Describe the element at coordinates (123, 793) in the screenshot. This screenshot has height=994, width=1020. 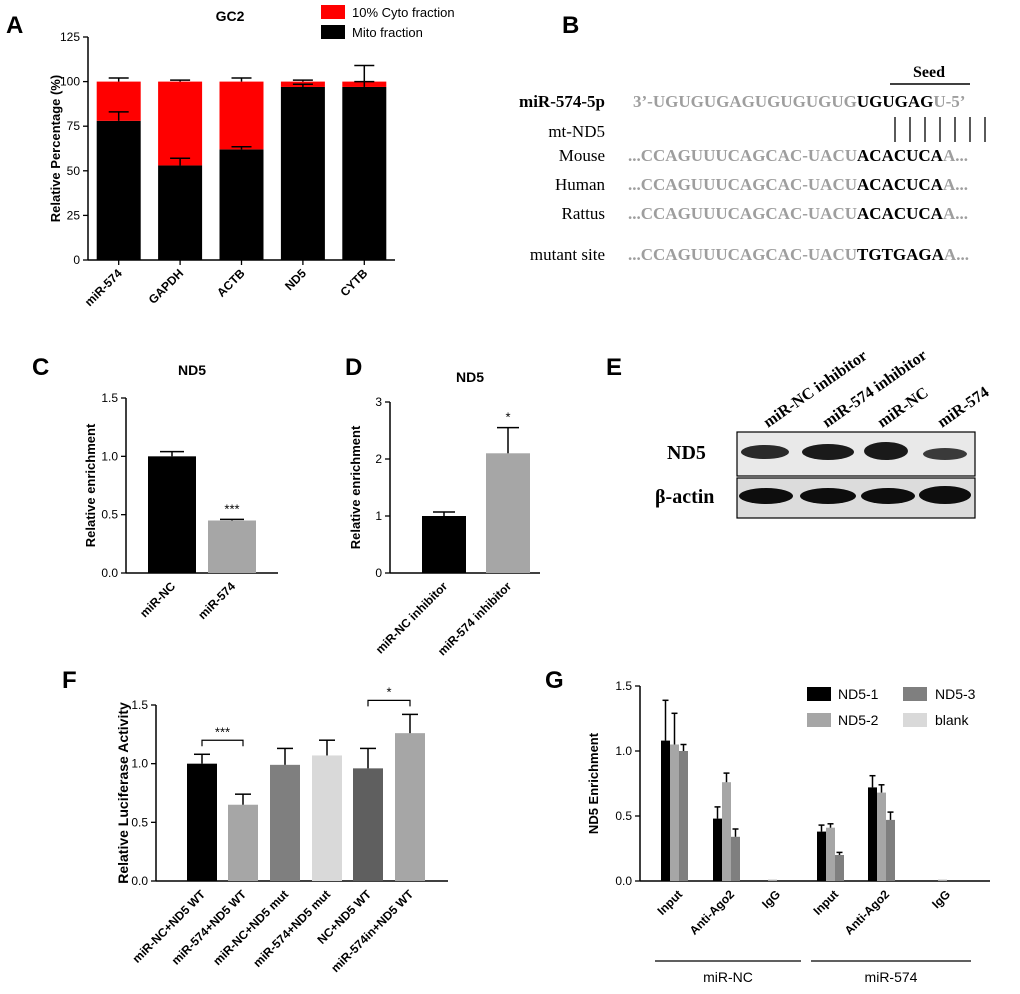
I see `y-axis-label: Relative Luciferase Activity` at that location.